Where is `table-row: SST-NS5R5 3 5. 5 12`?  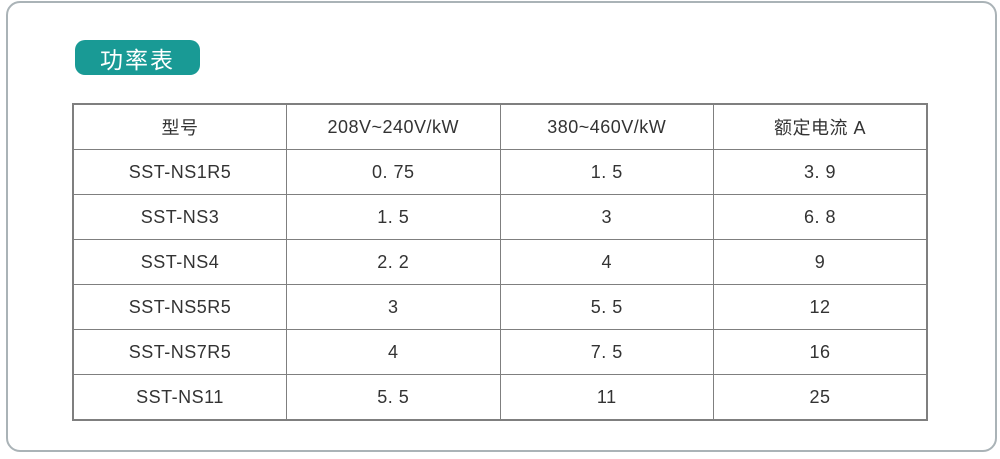
table-row: SST-NS5R5 3 5. 5 12 is located at coordinates (500, 307).